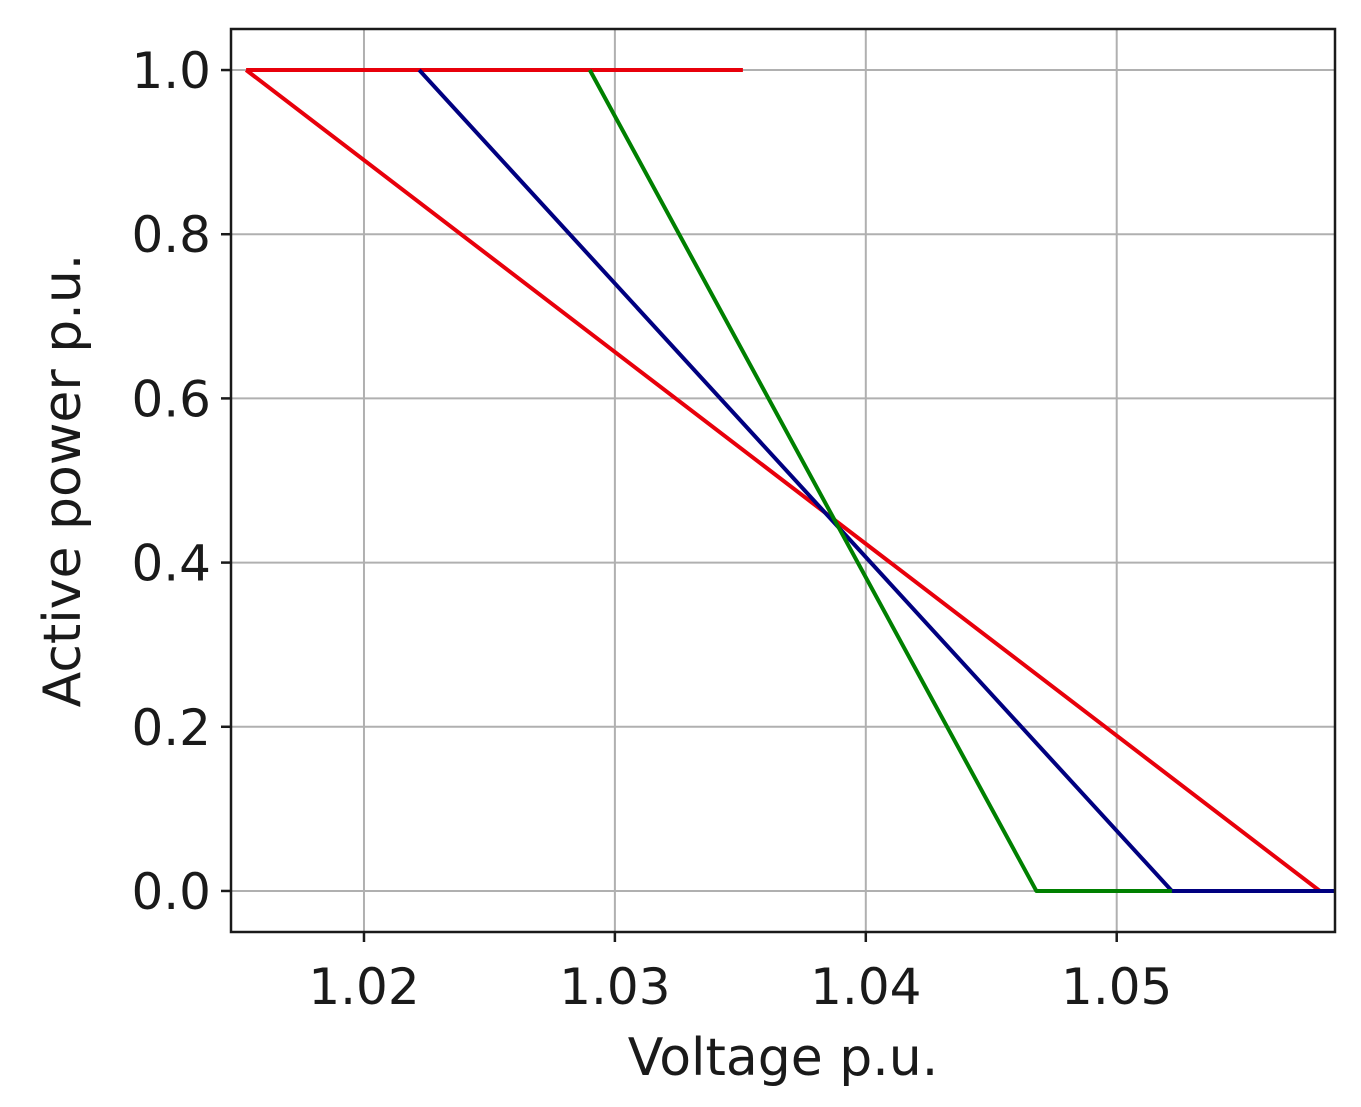  Describe the element at coordinates (1116, 987) in the screenshot. I see `x-tick-label: 1.05` at that location.